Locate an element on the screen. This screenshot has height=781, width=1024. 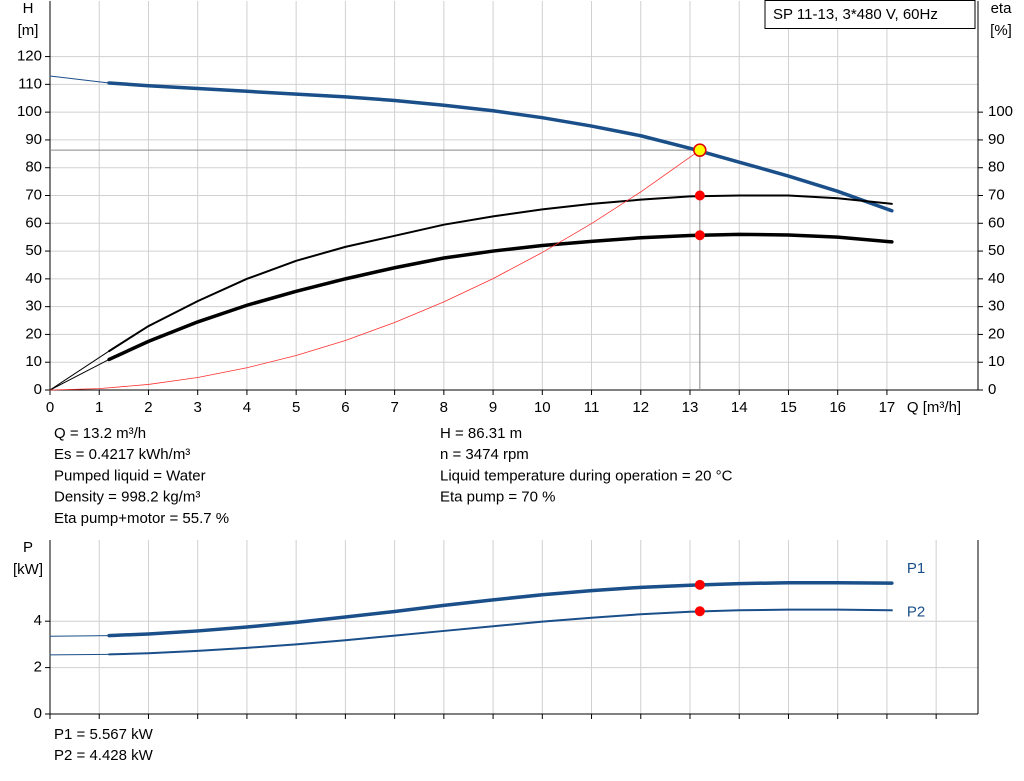
y2-axis-label: eta is located at coordinates (1002, 8).